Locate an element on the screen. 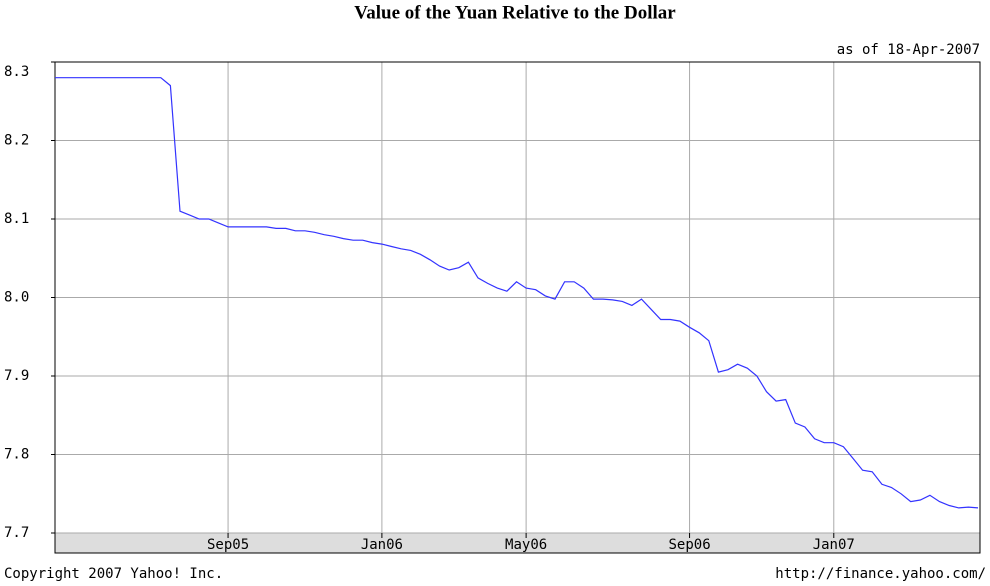 Image resolution: width=990 pixels, height=586 pixels. subtitle: as of 18-Apr-2007 is located at coordinates (908, 50).